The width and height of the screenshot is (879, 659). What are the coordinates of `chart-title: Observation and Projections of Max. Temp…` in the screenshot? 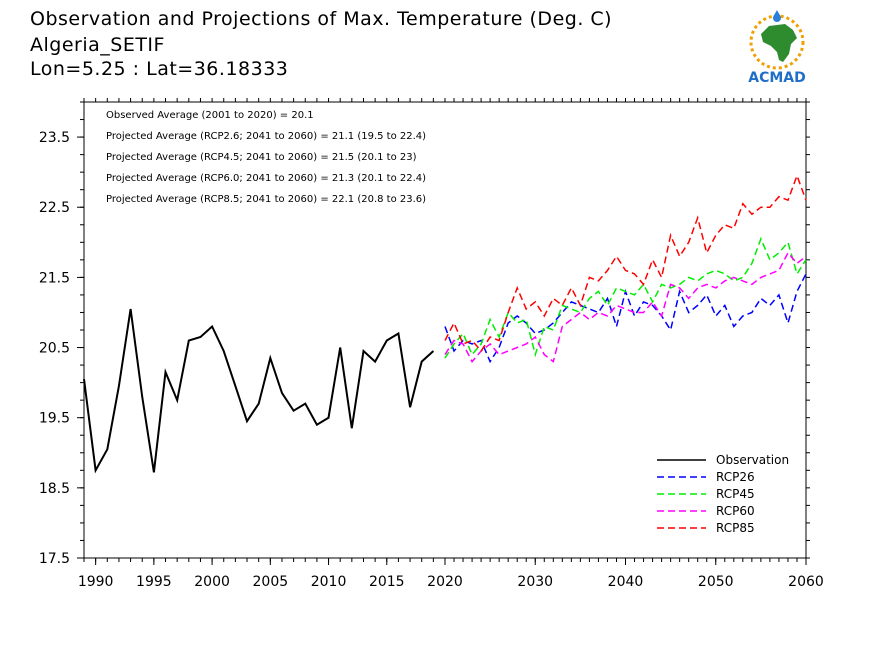 It's located at (321, 19).